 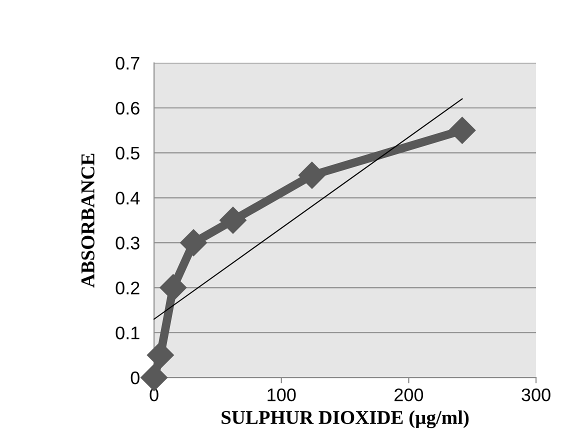 What do you see at coordinates (128, 153) in the screenshot?
I see `y-tick-label: 0.5` at bounding box center [128, 153].